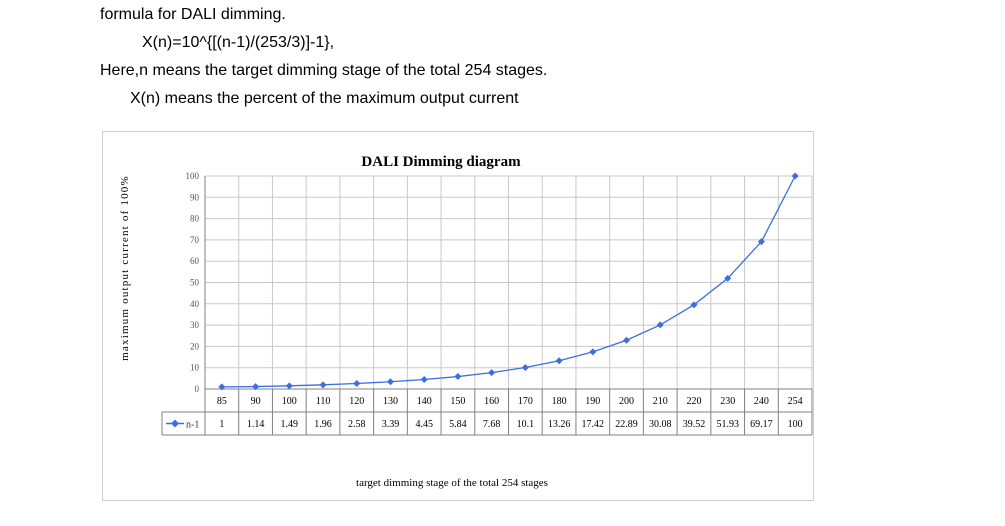 Image resolution: width=1005 pixels, height=526 pixels. I want to click on y-tick-label: 30, so click(195, 325).